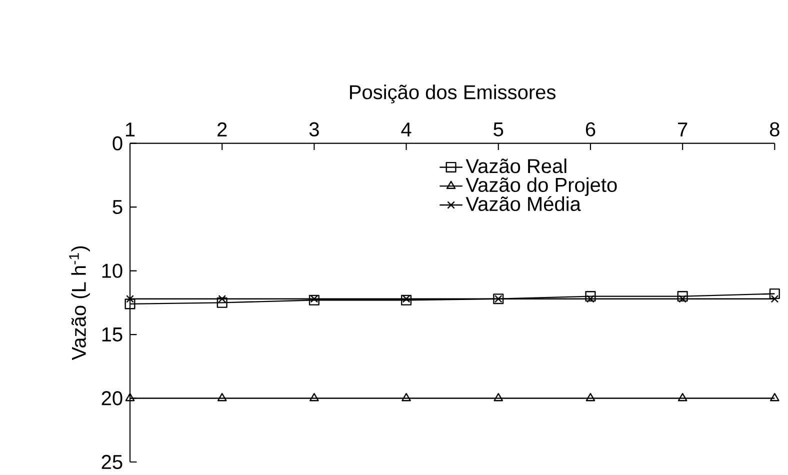 This screenshot has width=788, height=475. What do you see at coordinates (775, 129) in the screenshot?
I see `x-tick-label: 8` at bounding box center [775, 129].